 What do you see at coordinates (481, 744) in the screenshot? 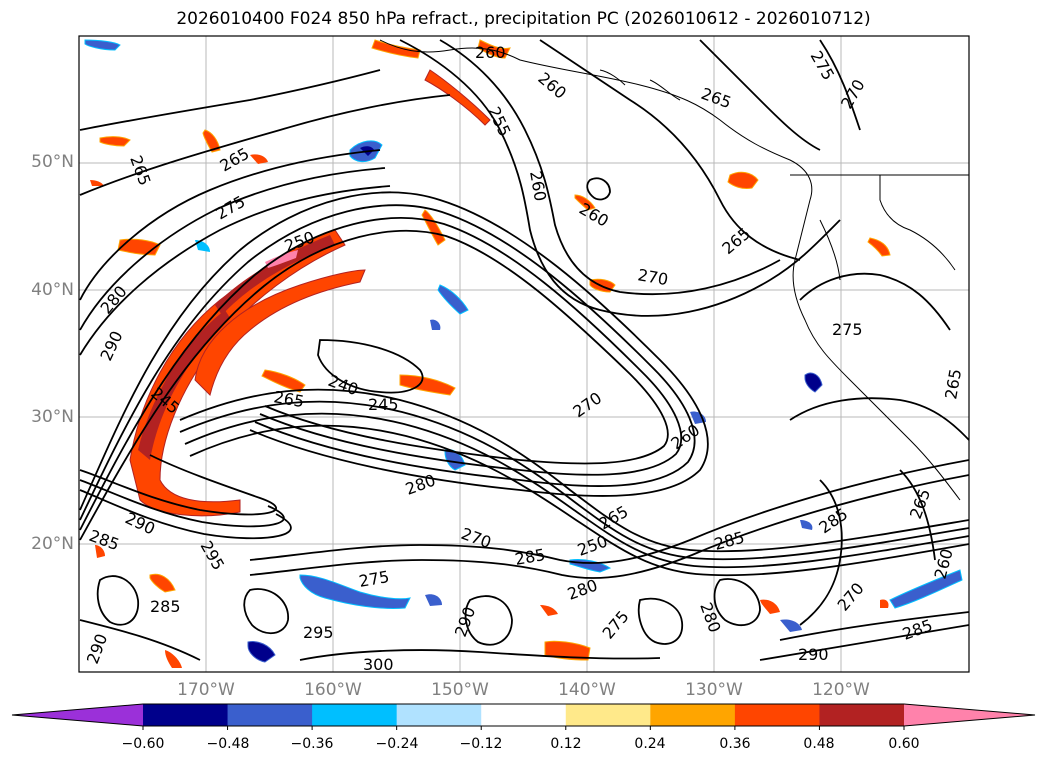
I see `colorbar-tick-label: −0.12` at bounding box center [481, 744].